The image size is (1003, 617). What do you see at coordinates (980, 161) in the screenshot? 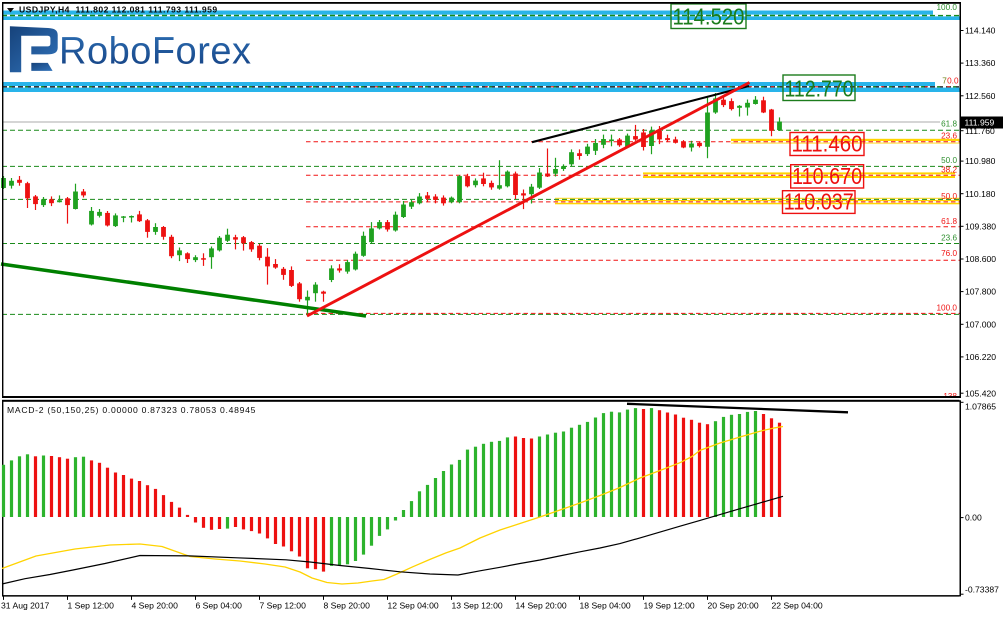
I see `svg-text: 110.980` at bounding box center [980, 161].